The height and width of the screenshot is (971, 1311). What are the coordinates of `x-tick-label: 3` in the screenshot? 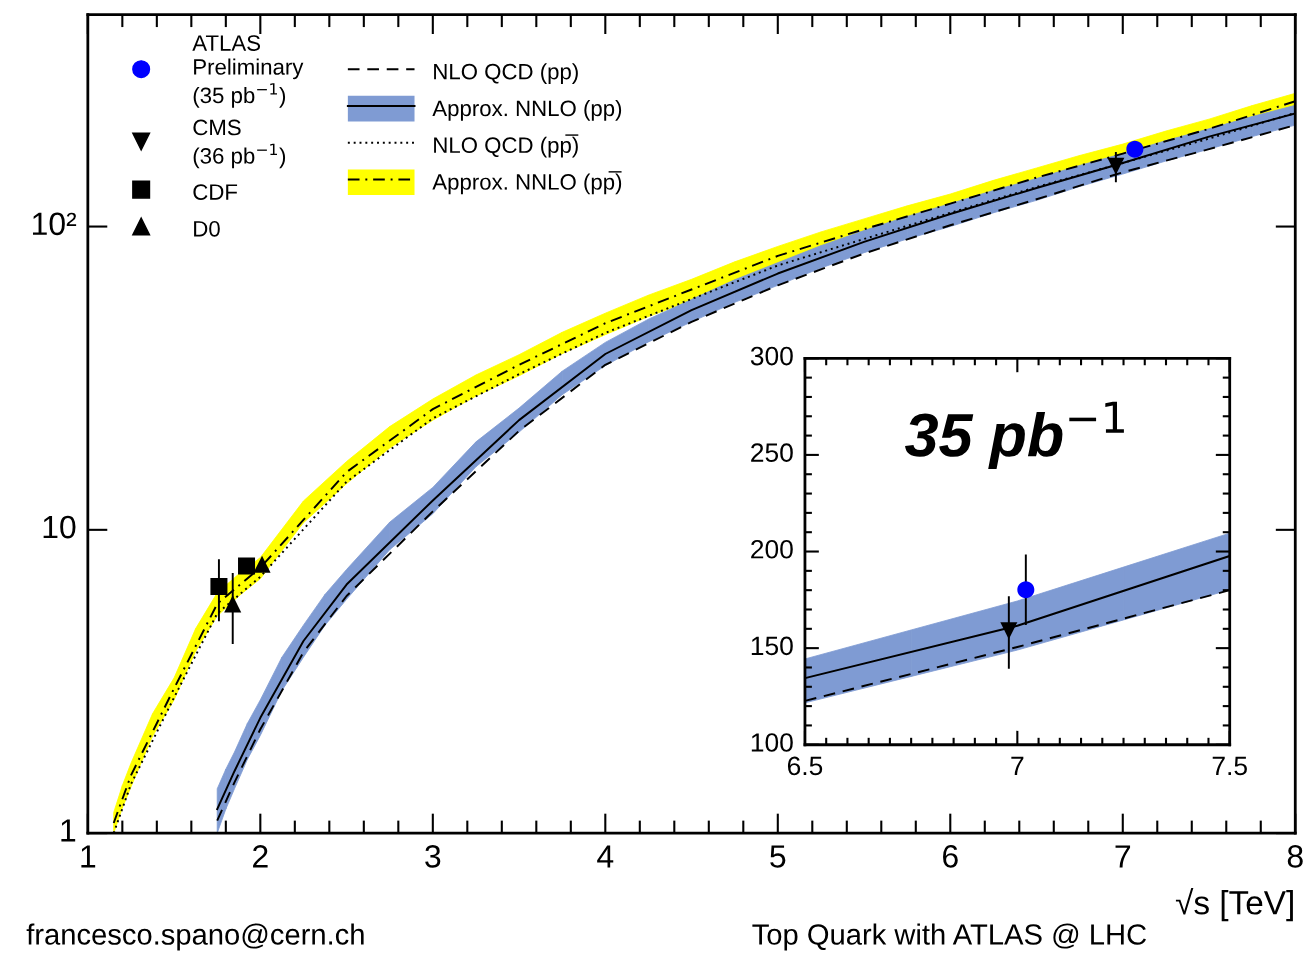 It's located at (433, 856).